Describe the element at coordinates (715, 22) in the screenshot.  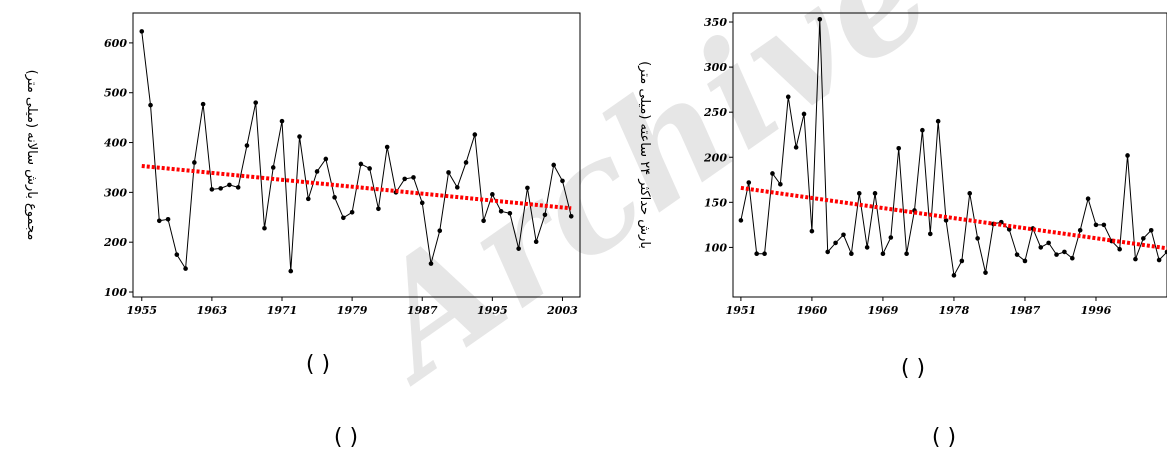
I see `y-tick-label: 350` at that location.